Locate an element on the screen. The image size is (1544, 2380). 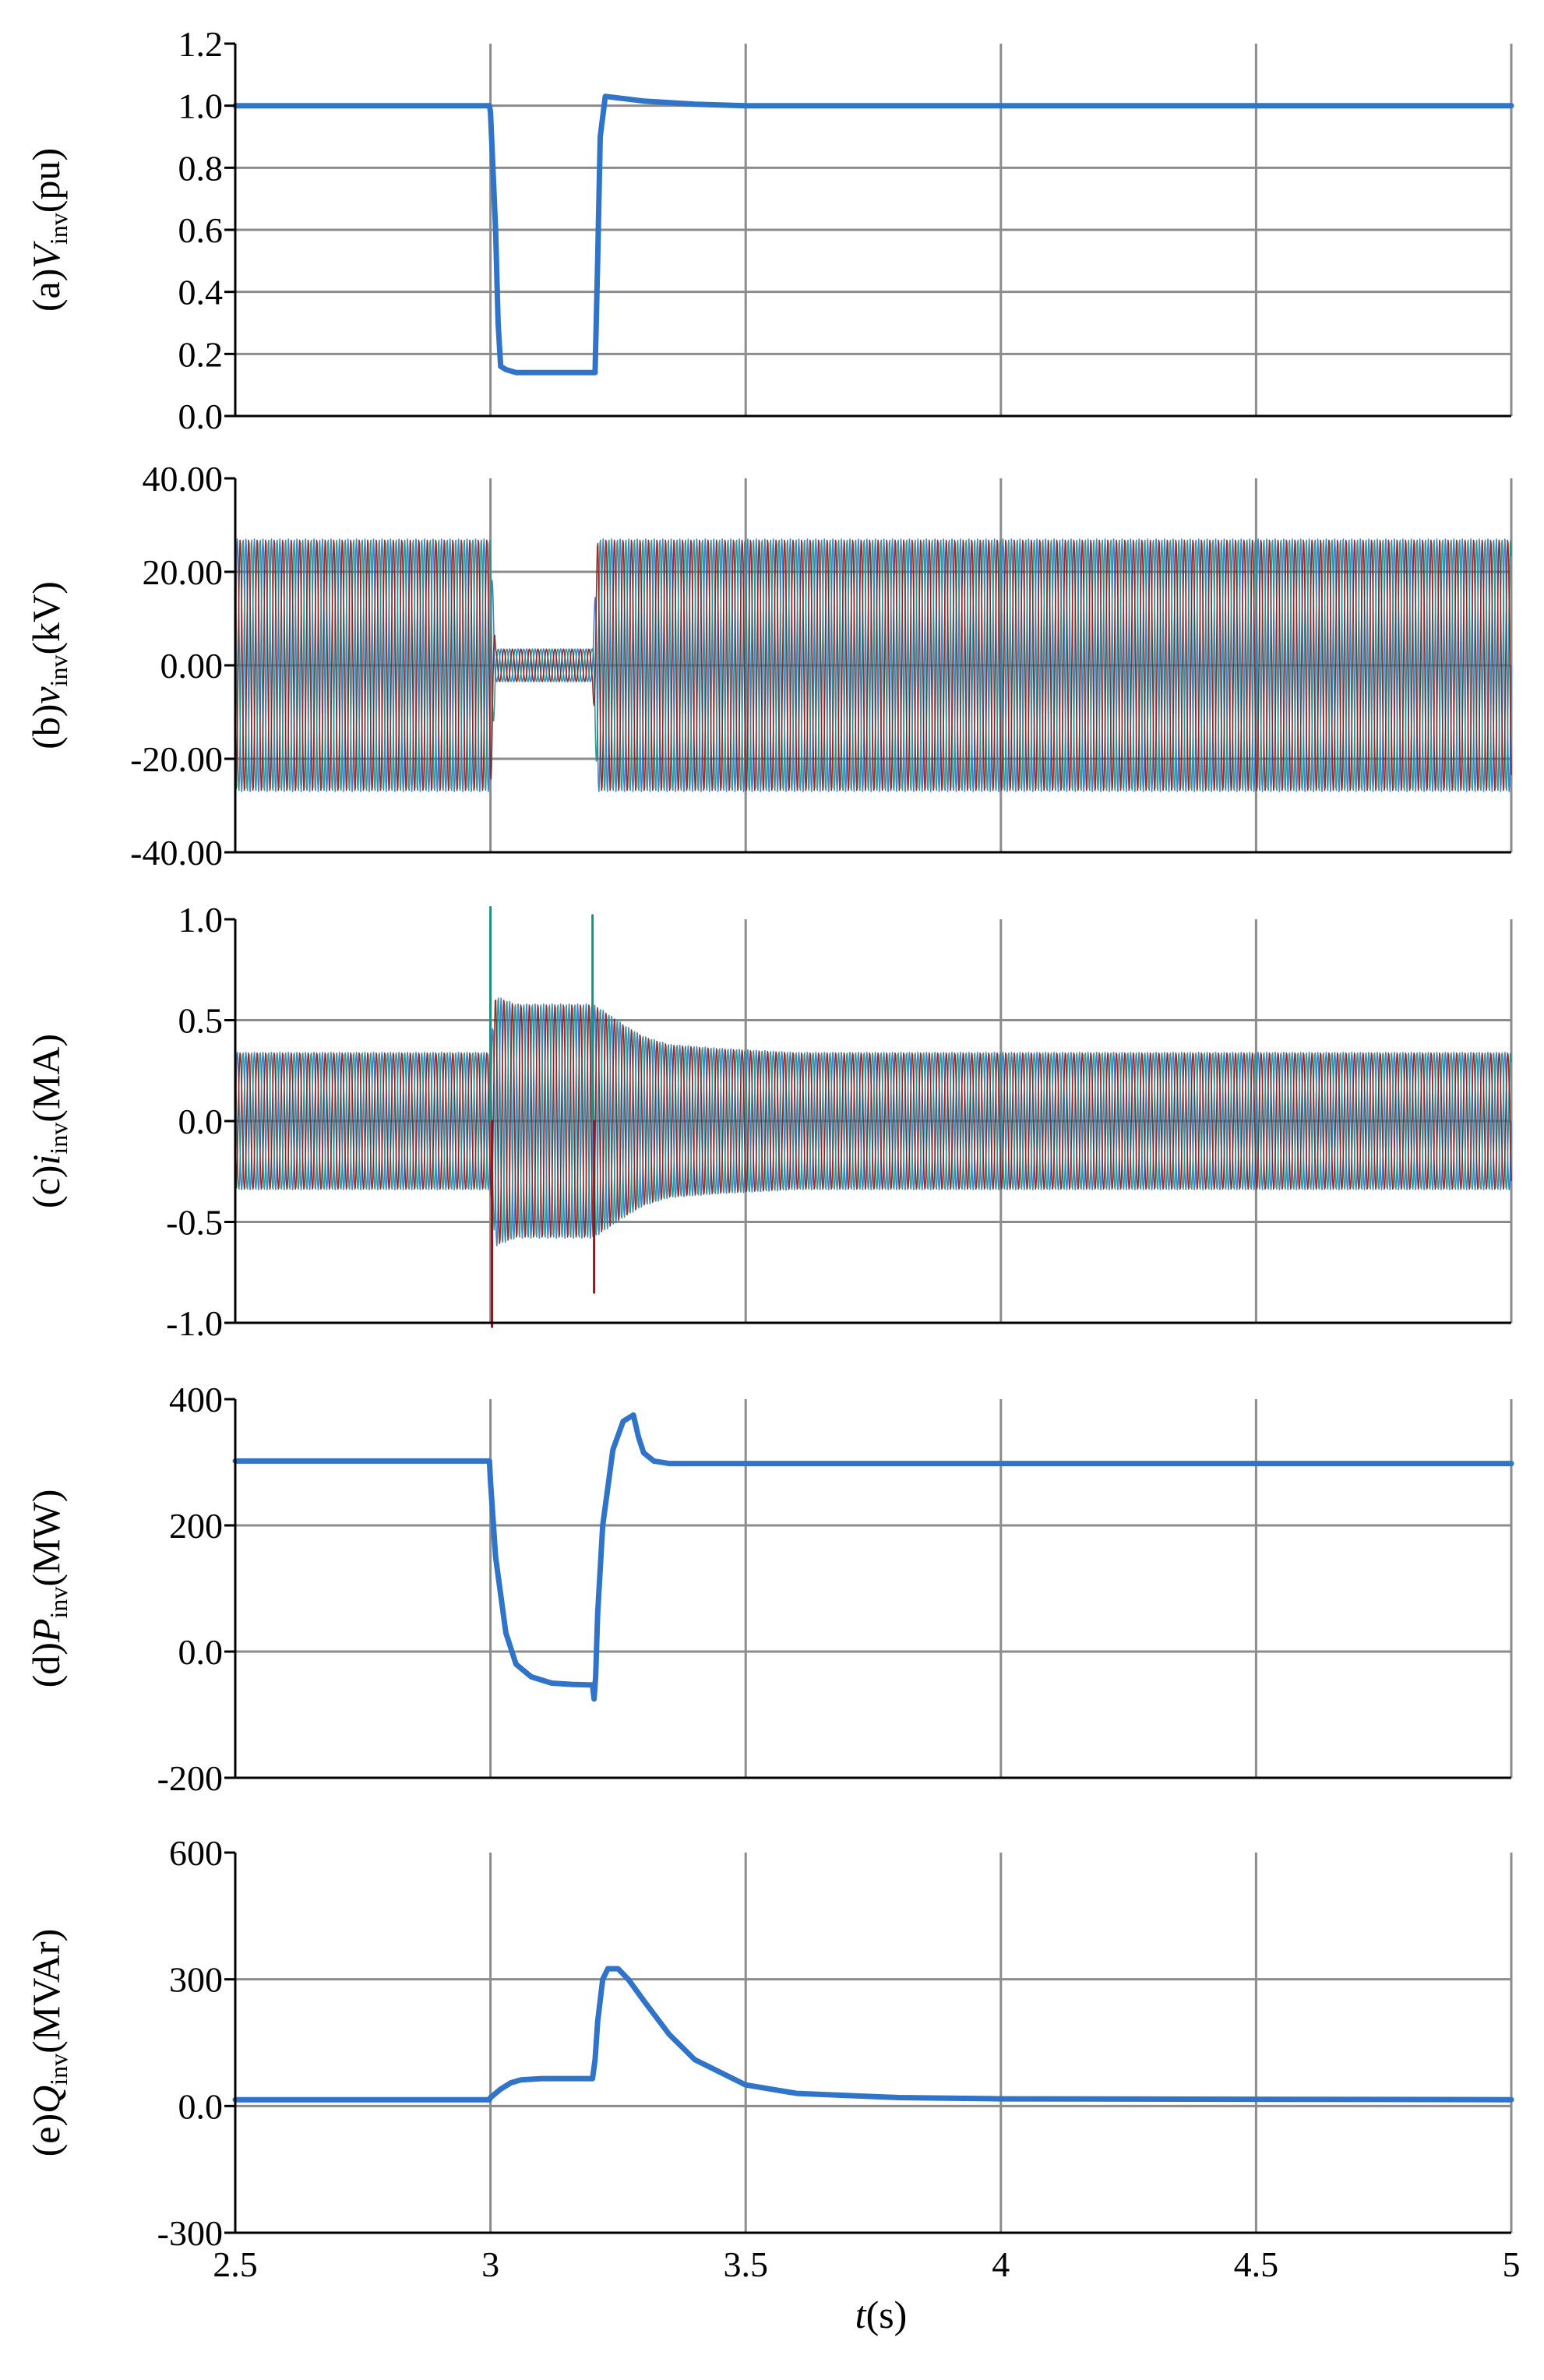
y-tick-label: 0.6 is located at coordinates (201, 230).